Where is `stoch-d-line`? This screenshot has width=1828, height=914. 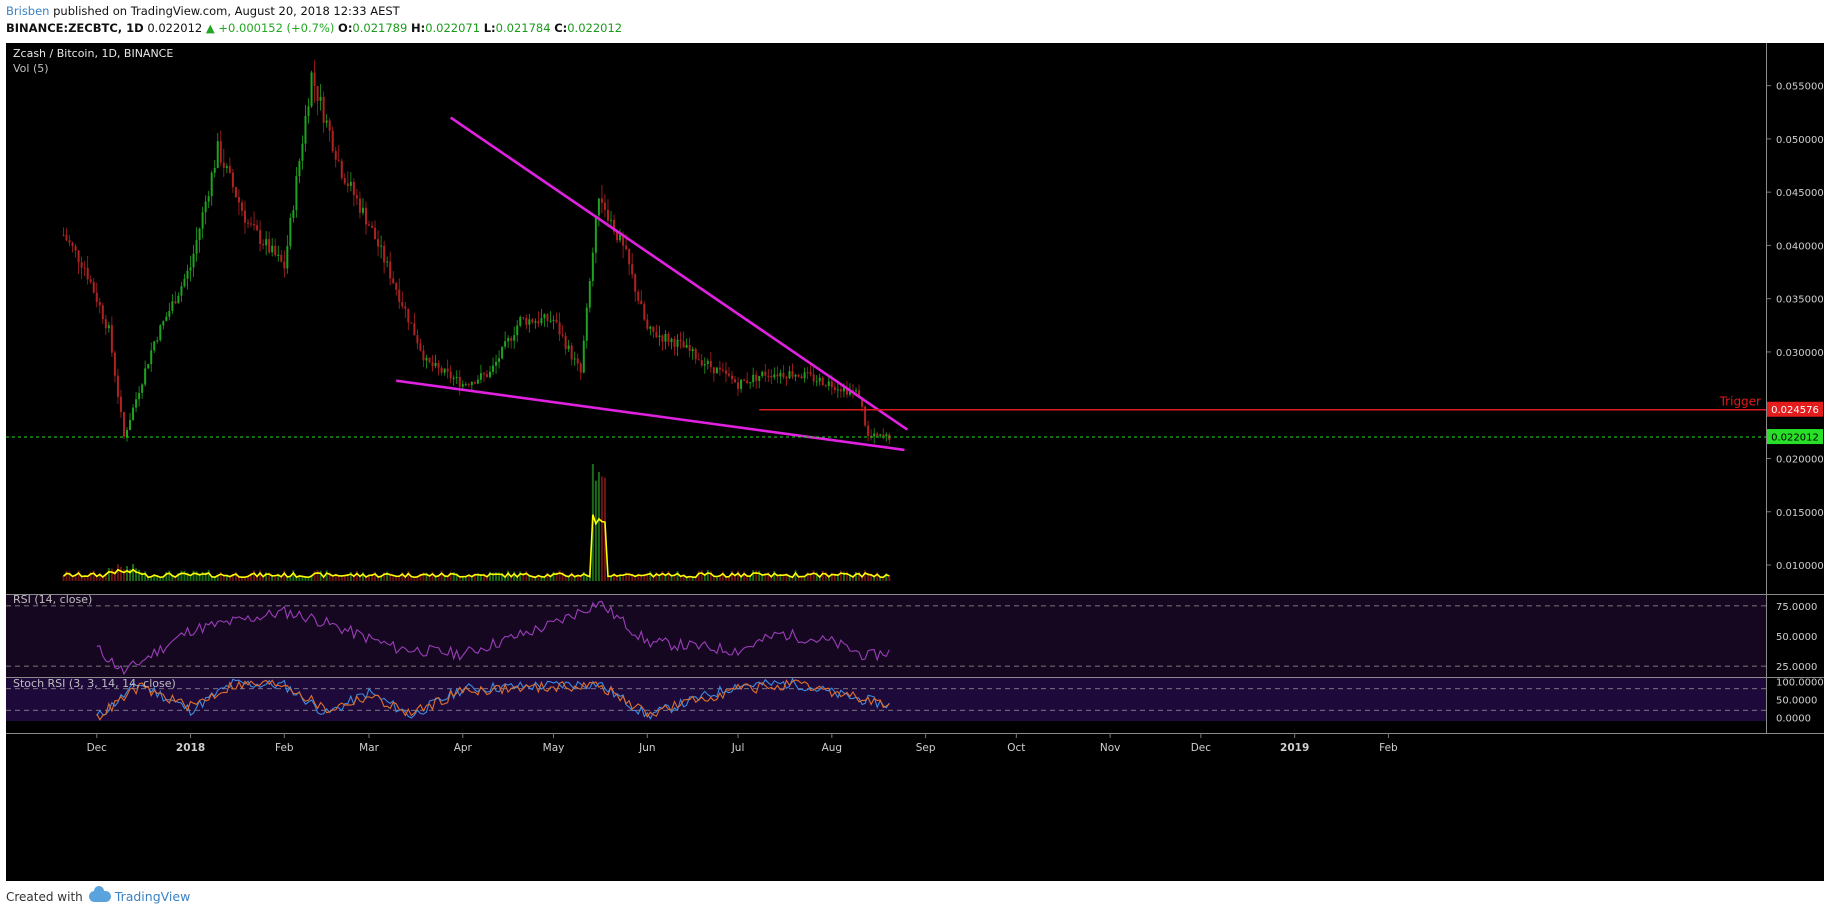 stoch-d-line is located at coordinates (493, 700).